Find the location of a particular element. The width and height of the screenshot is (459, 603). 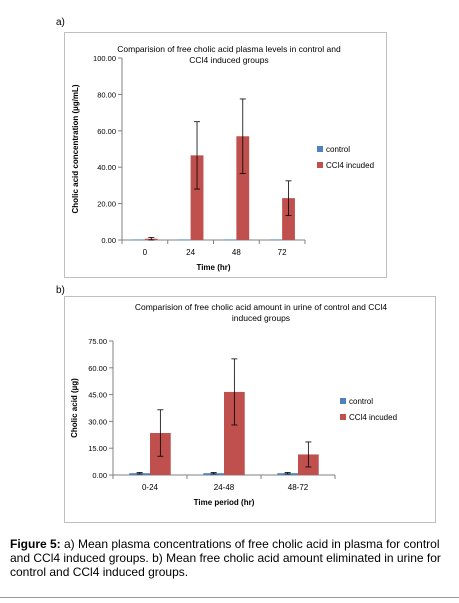

chart-b-y-tick-label: 60.00 is located at coordinates (97, 368).